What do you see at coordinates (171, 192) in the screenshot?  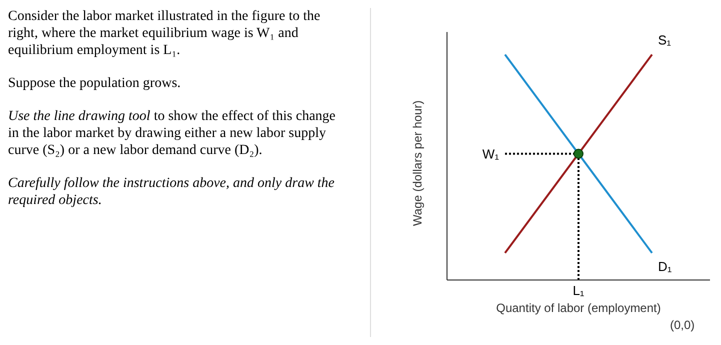 I see `text: Carefully follow the instructions above, and only draw the required objects.` at bounding box center [171, 192].